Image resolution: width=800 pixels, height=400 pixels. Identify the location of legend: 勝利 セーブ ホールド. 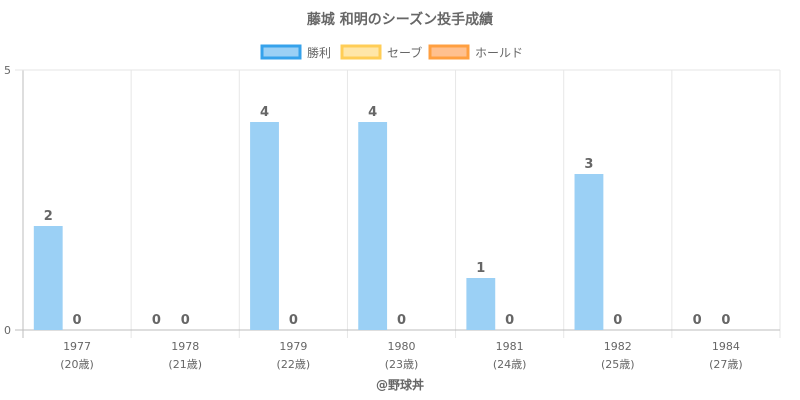
(391, 52).